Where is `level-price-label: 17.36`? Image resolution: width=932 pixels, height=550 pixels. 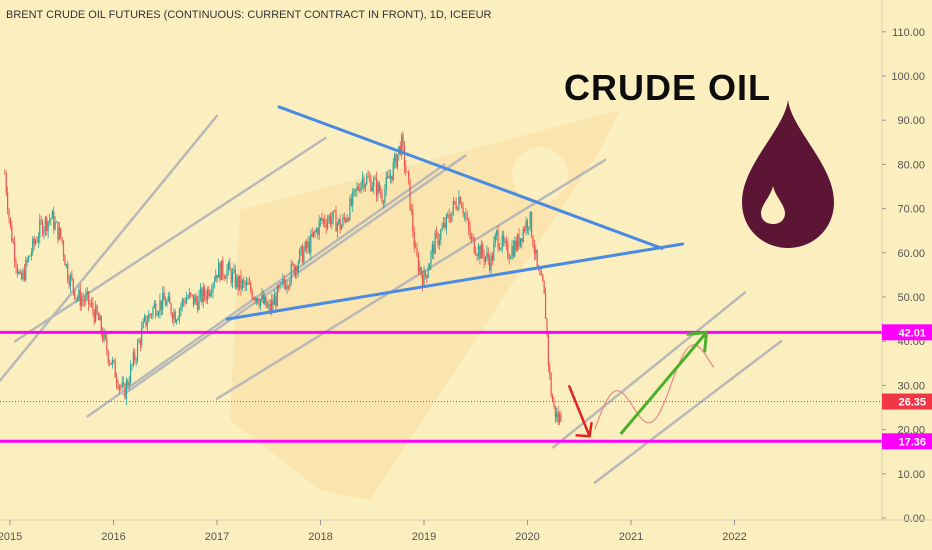 level-price-label: 17.36 is located at coordinates (912, 442).